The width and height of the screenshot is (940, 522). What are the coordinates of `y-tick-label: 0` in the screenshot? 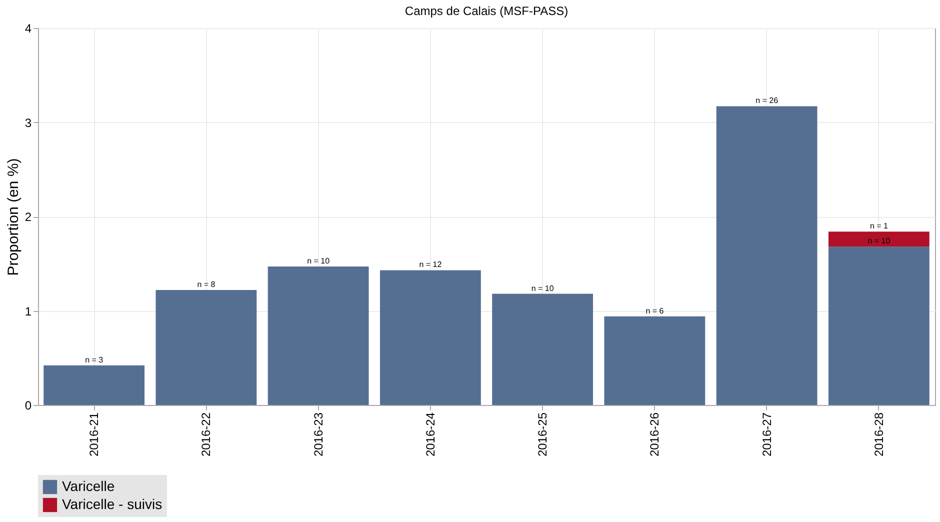 It's located at (28, 405).